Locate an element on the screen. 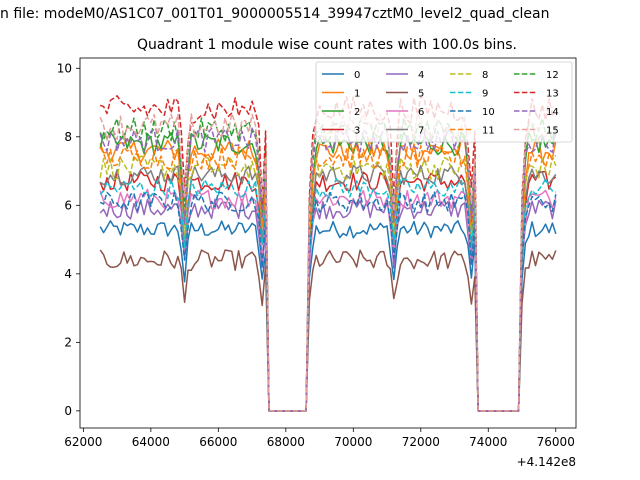 This screenshot has height=480, width=640. y-tick-label: 2 is located at coordinates (68, 342).